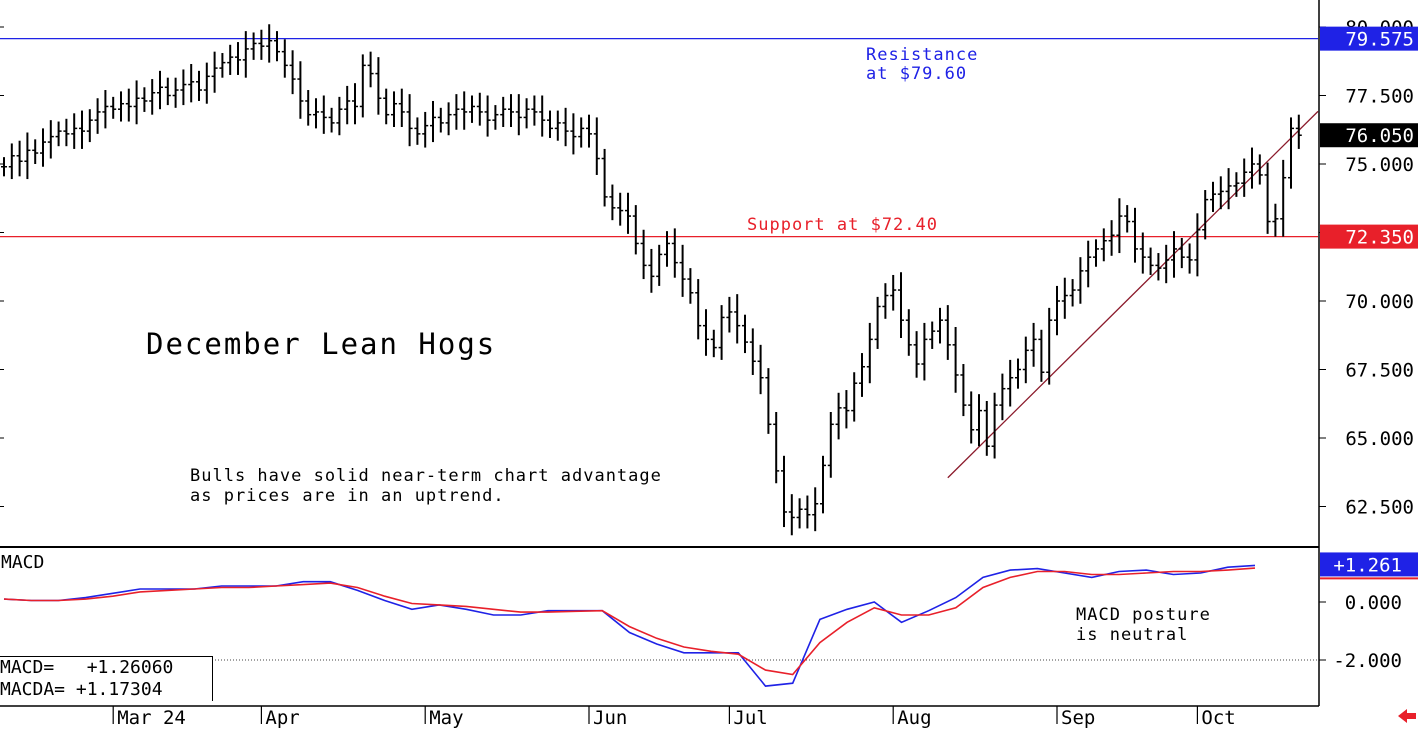 The width and height of the screenshot is (1418, 732). What do you see at coordinates (1369, 135) in the screenshot?
I see `last-price-box` at bounding box center [1369, 135].